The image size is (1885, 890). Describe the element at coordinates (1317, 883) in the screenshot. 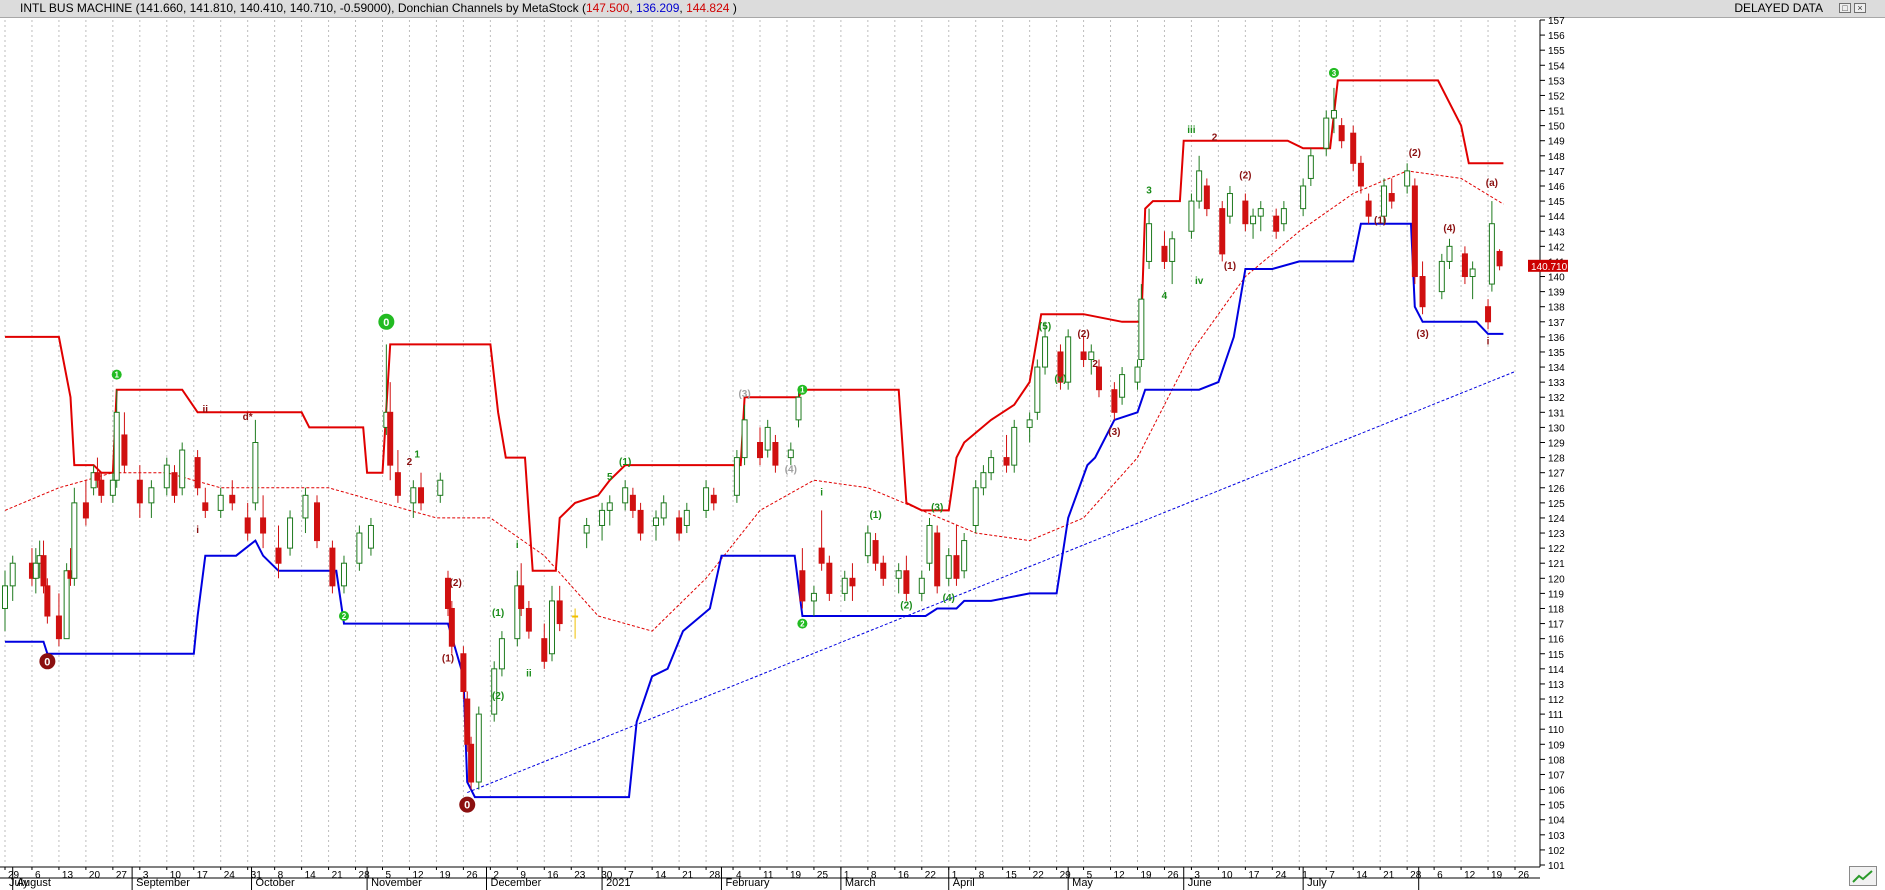

I see `month-label: July` at that location.